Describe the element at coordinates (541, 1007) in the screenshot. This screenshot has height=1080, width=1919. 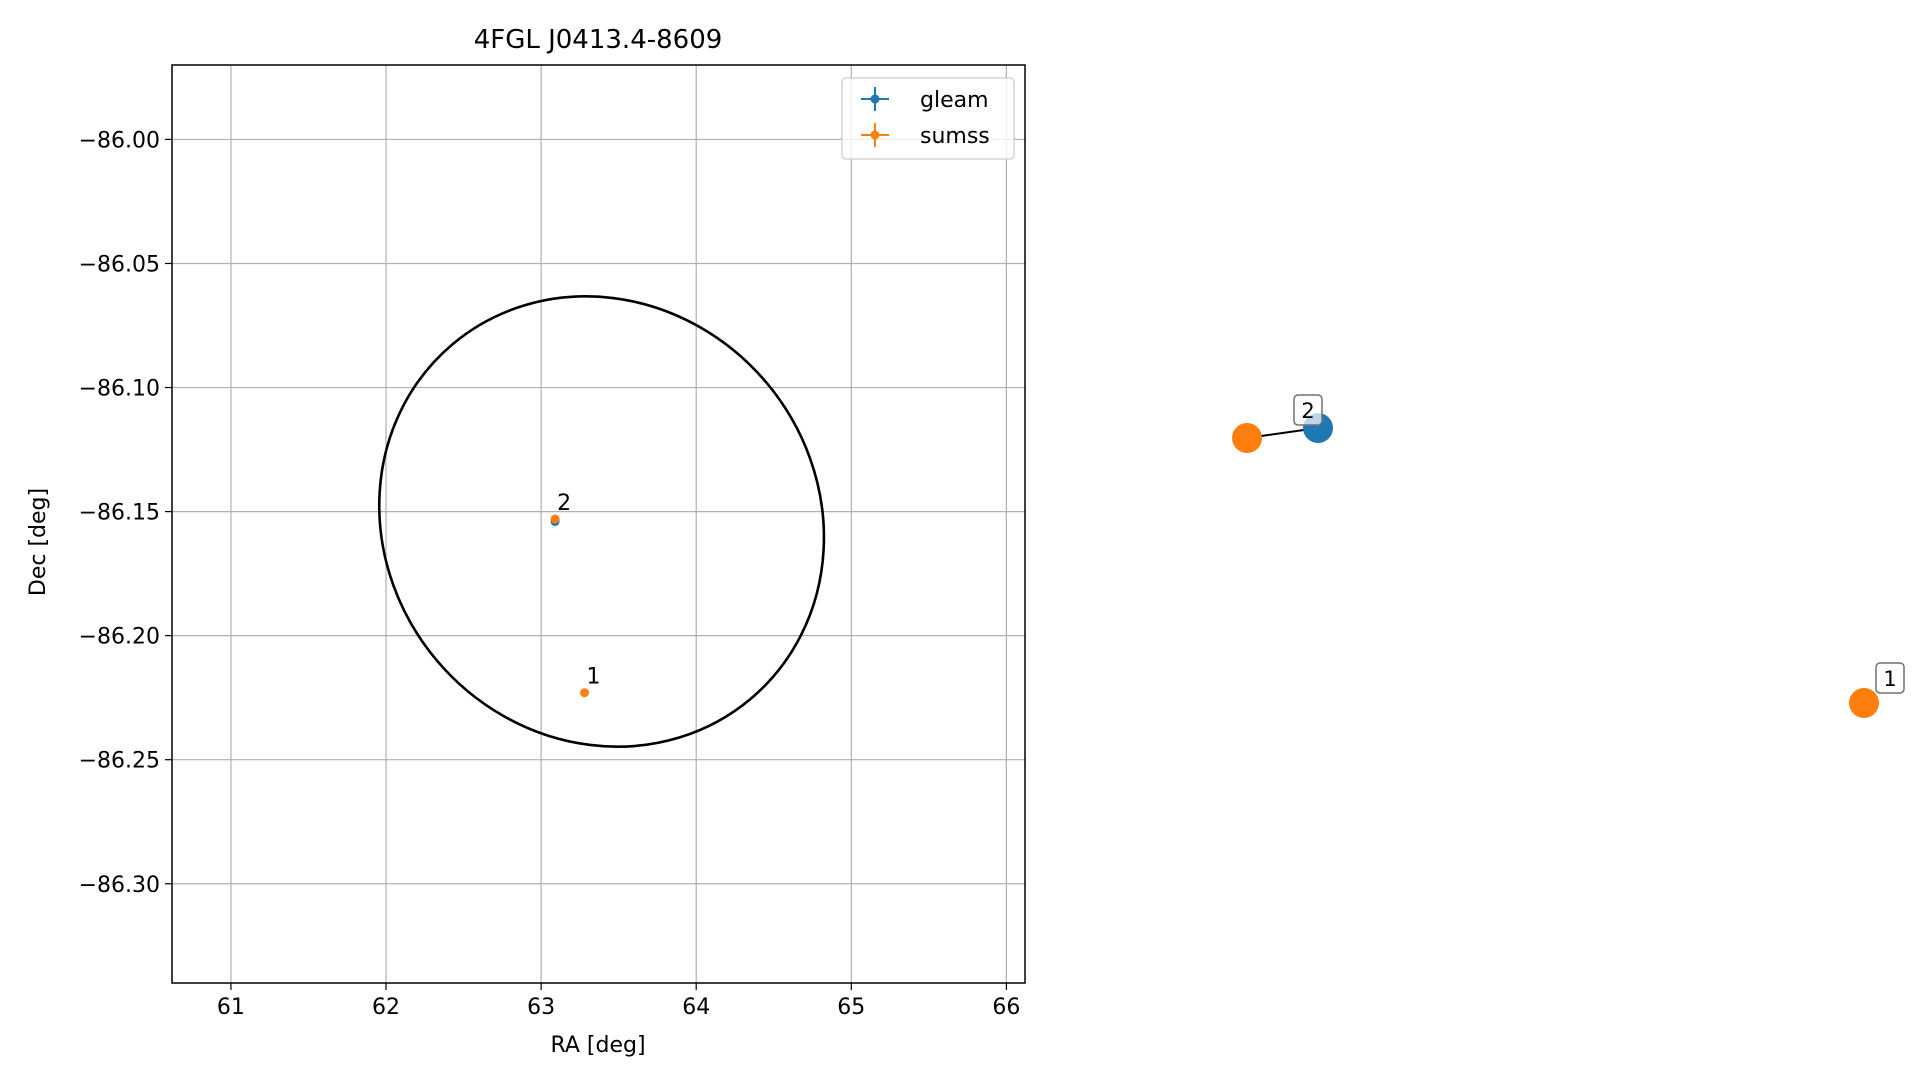
I see `x-tick-label: 63` at that location.